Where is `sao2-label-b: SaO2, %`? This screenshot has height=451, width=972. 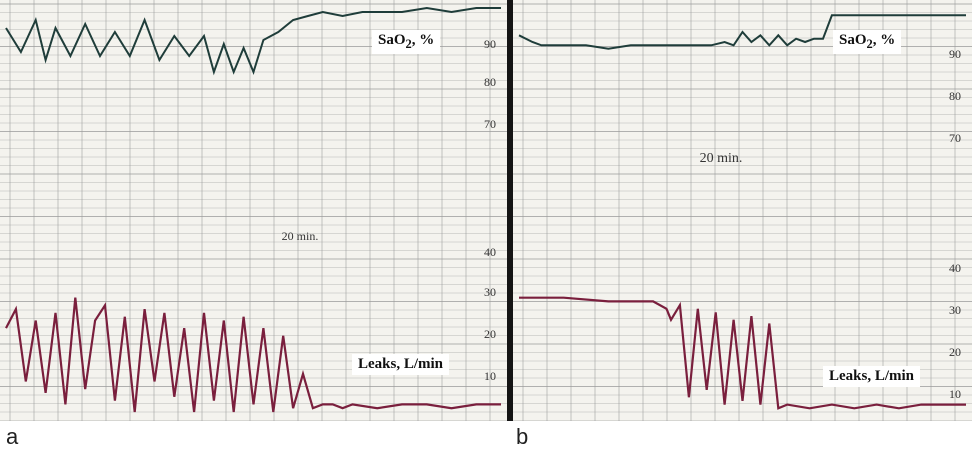 sao2-label-b: SaO2, % is located at coordinates (867, 42).